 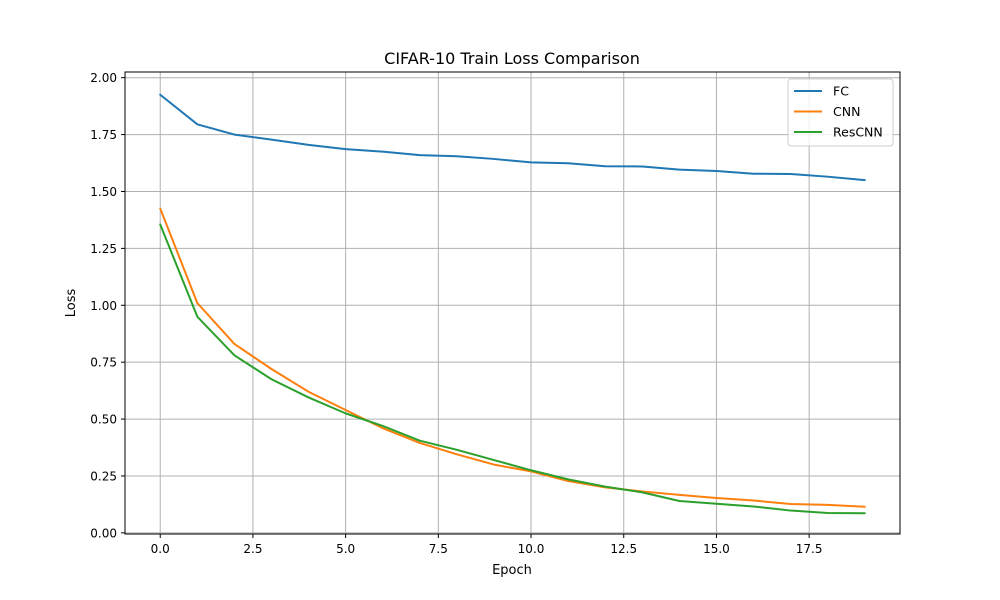 What do you see at coordinates (841, 91) in the screenshot?
I see `legend-label-fc: FC` at bounding box center [841, 91].